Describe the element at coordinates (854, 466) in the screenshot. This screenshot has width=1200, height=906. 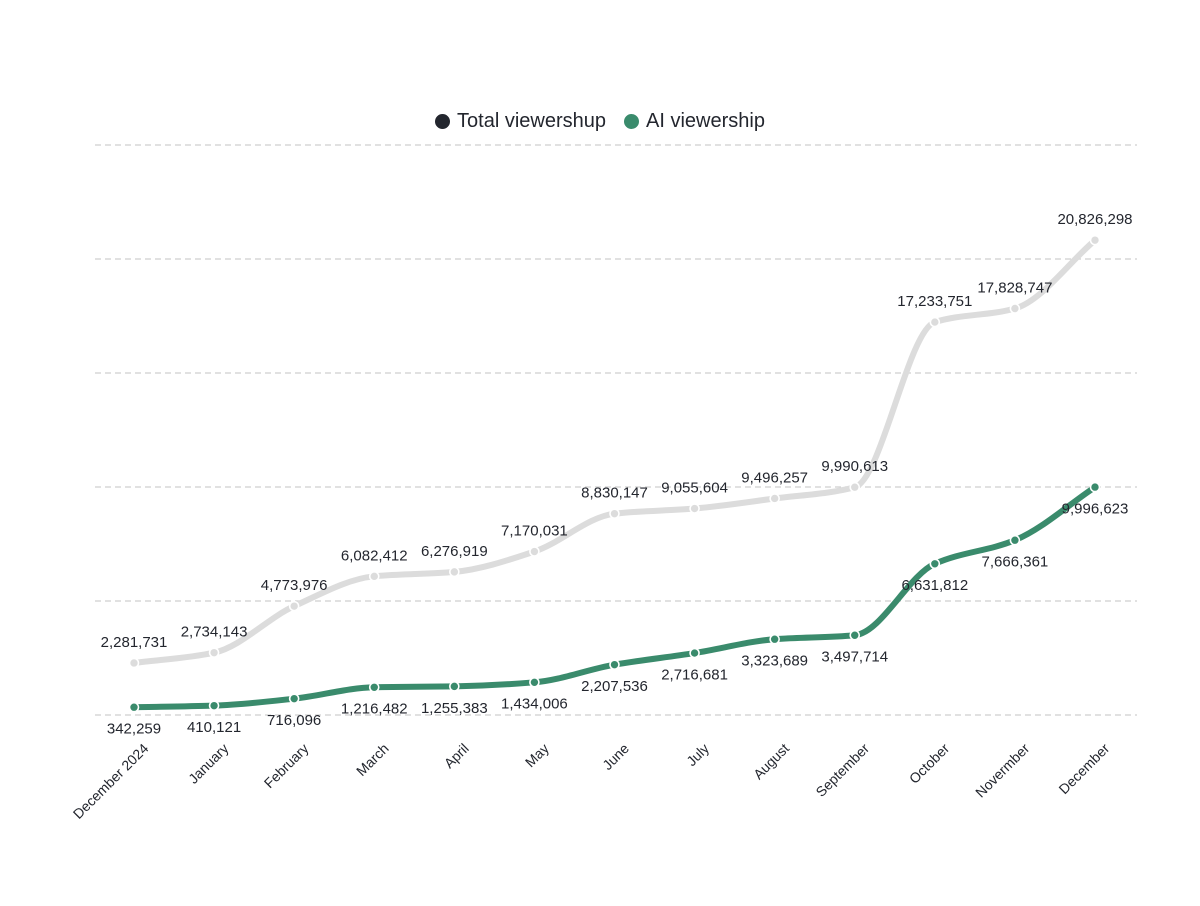
I see `data-label-total: 9,990,613` at that location.